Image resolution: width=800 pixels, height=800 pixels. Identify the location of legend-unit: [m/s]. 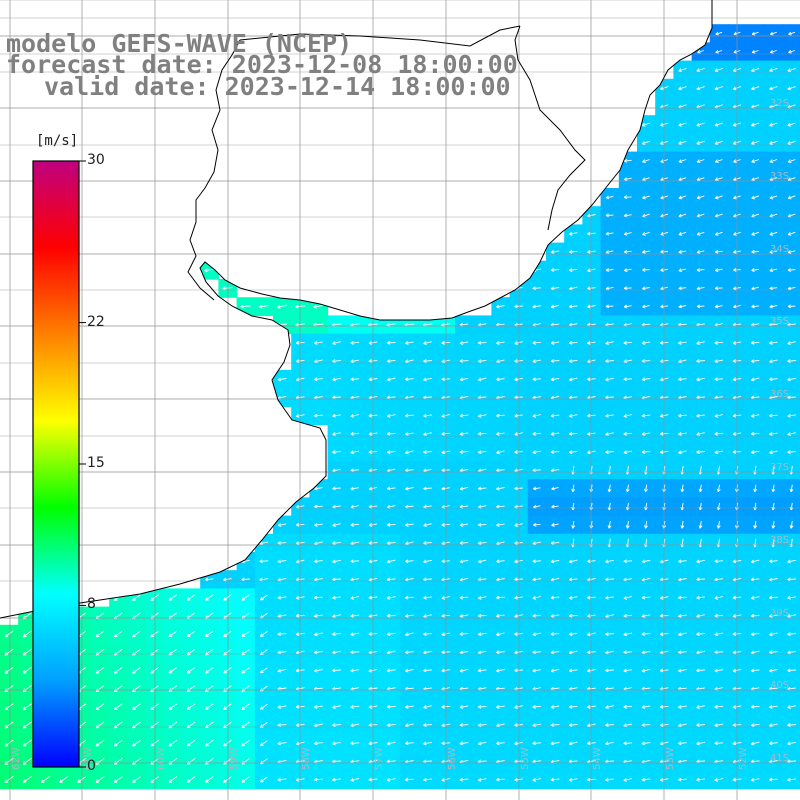
(57, 141).